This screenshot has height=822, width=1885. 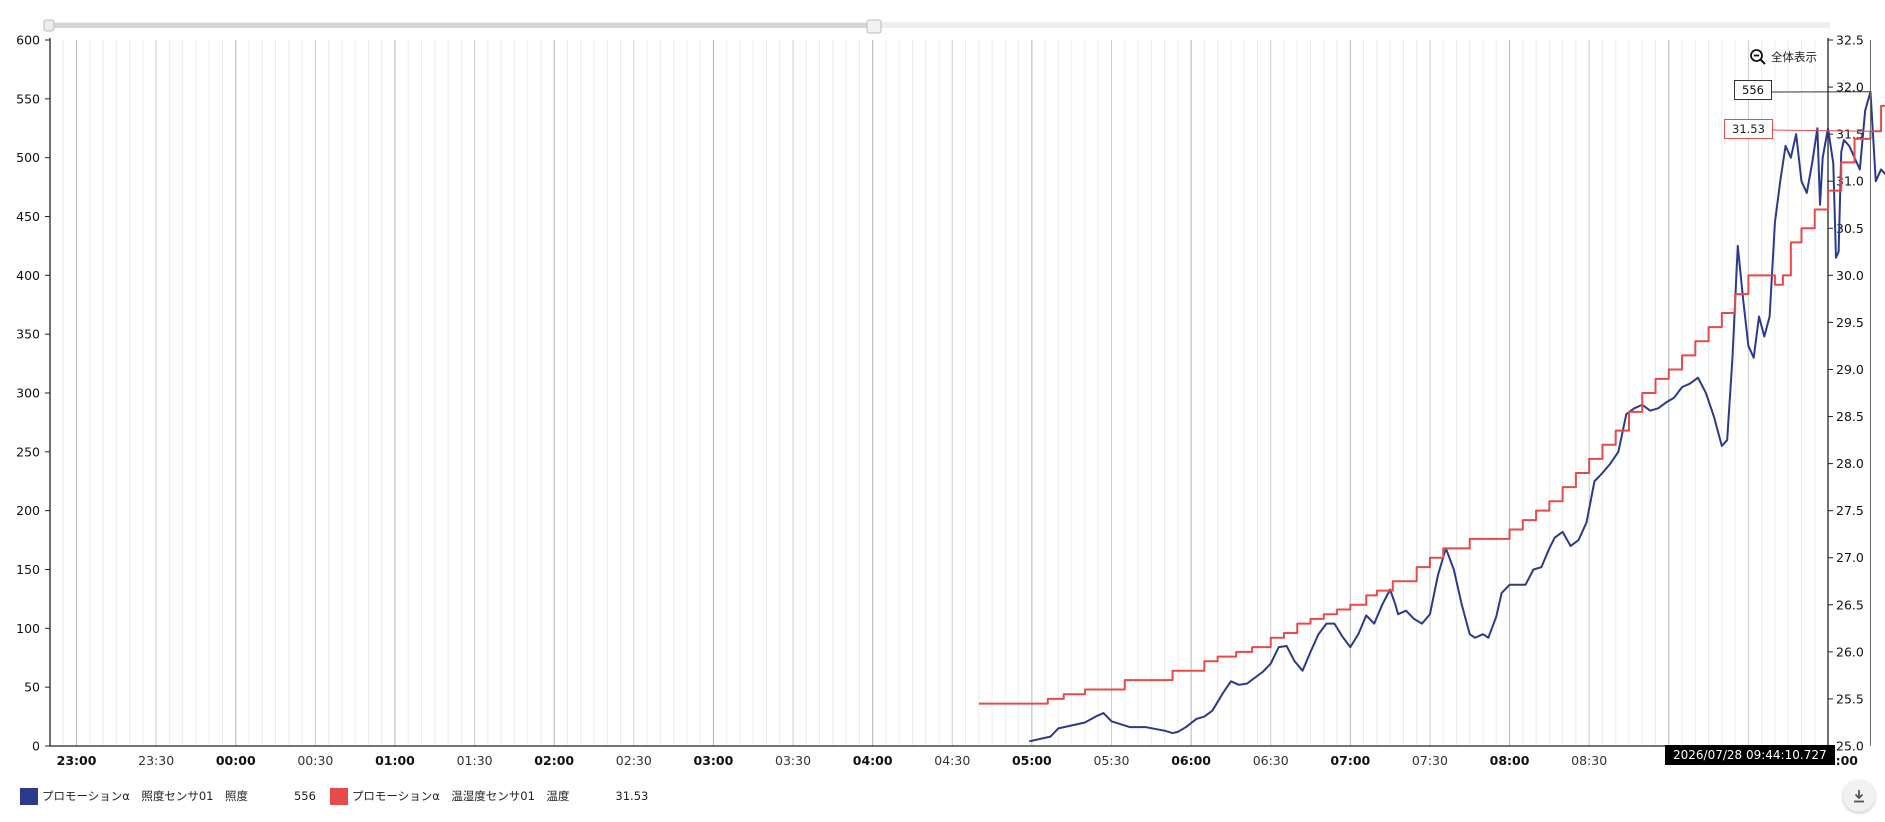 What do you see at coordinates (1850, 322) in the screenshot?
I see `y-right-tick-label: 29.5` at bounding box center [1850, 322].